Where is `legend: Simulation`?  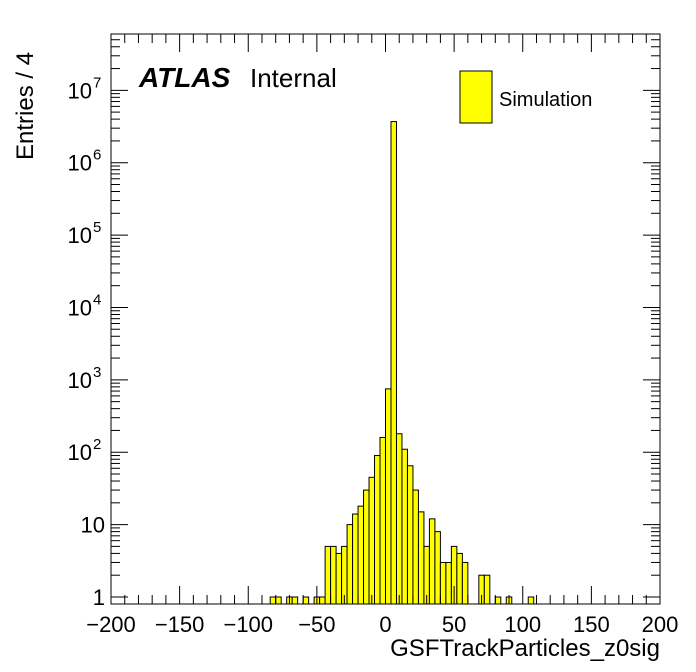
legend: Simulation is located at coordinates (525, 97).